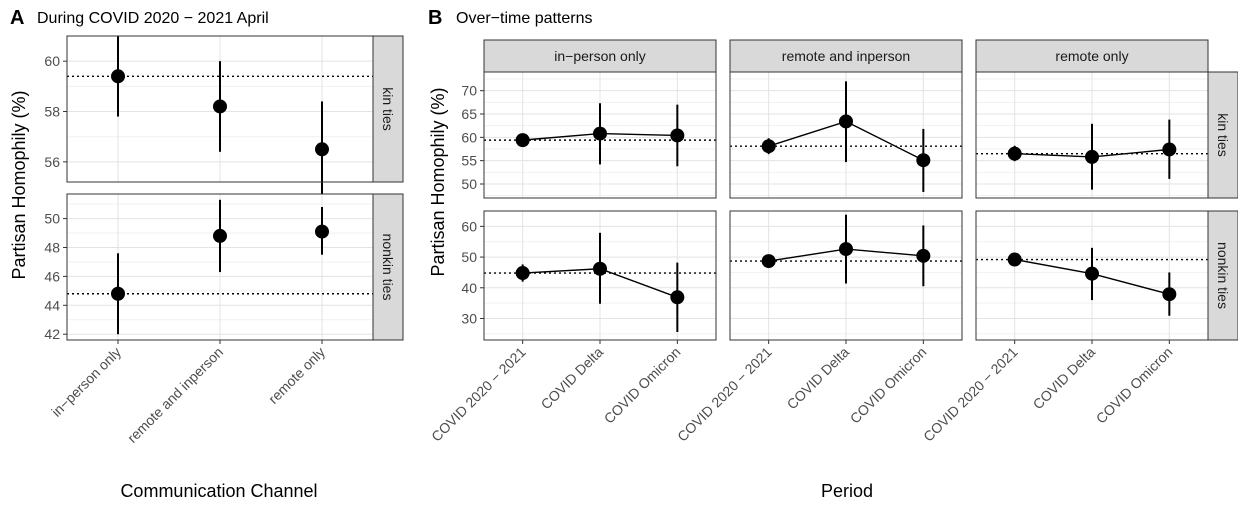 The width and height of the screenshot is (1238, 505). I want to click on chart-b-nonkin-ties-y-tick-label: 50, so click(469, 257).